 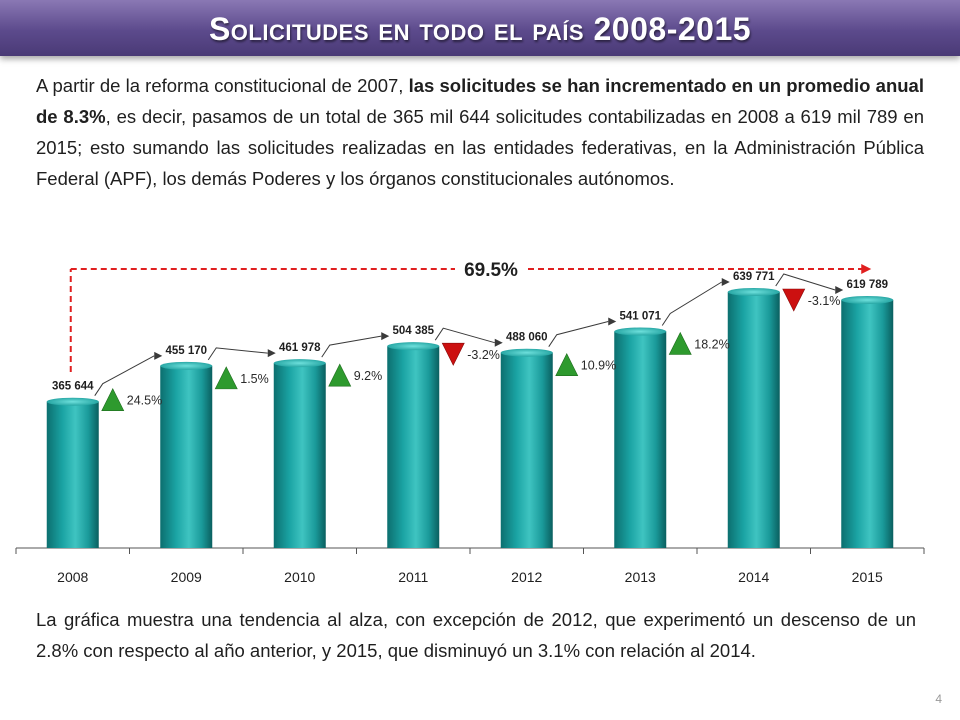 What do you see at coordinates (413, 447) in the screenshot?
I see `bar-2011` at bounding box center [413, 447].